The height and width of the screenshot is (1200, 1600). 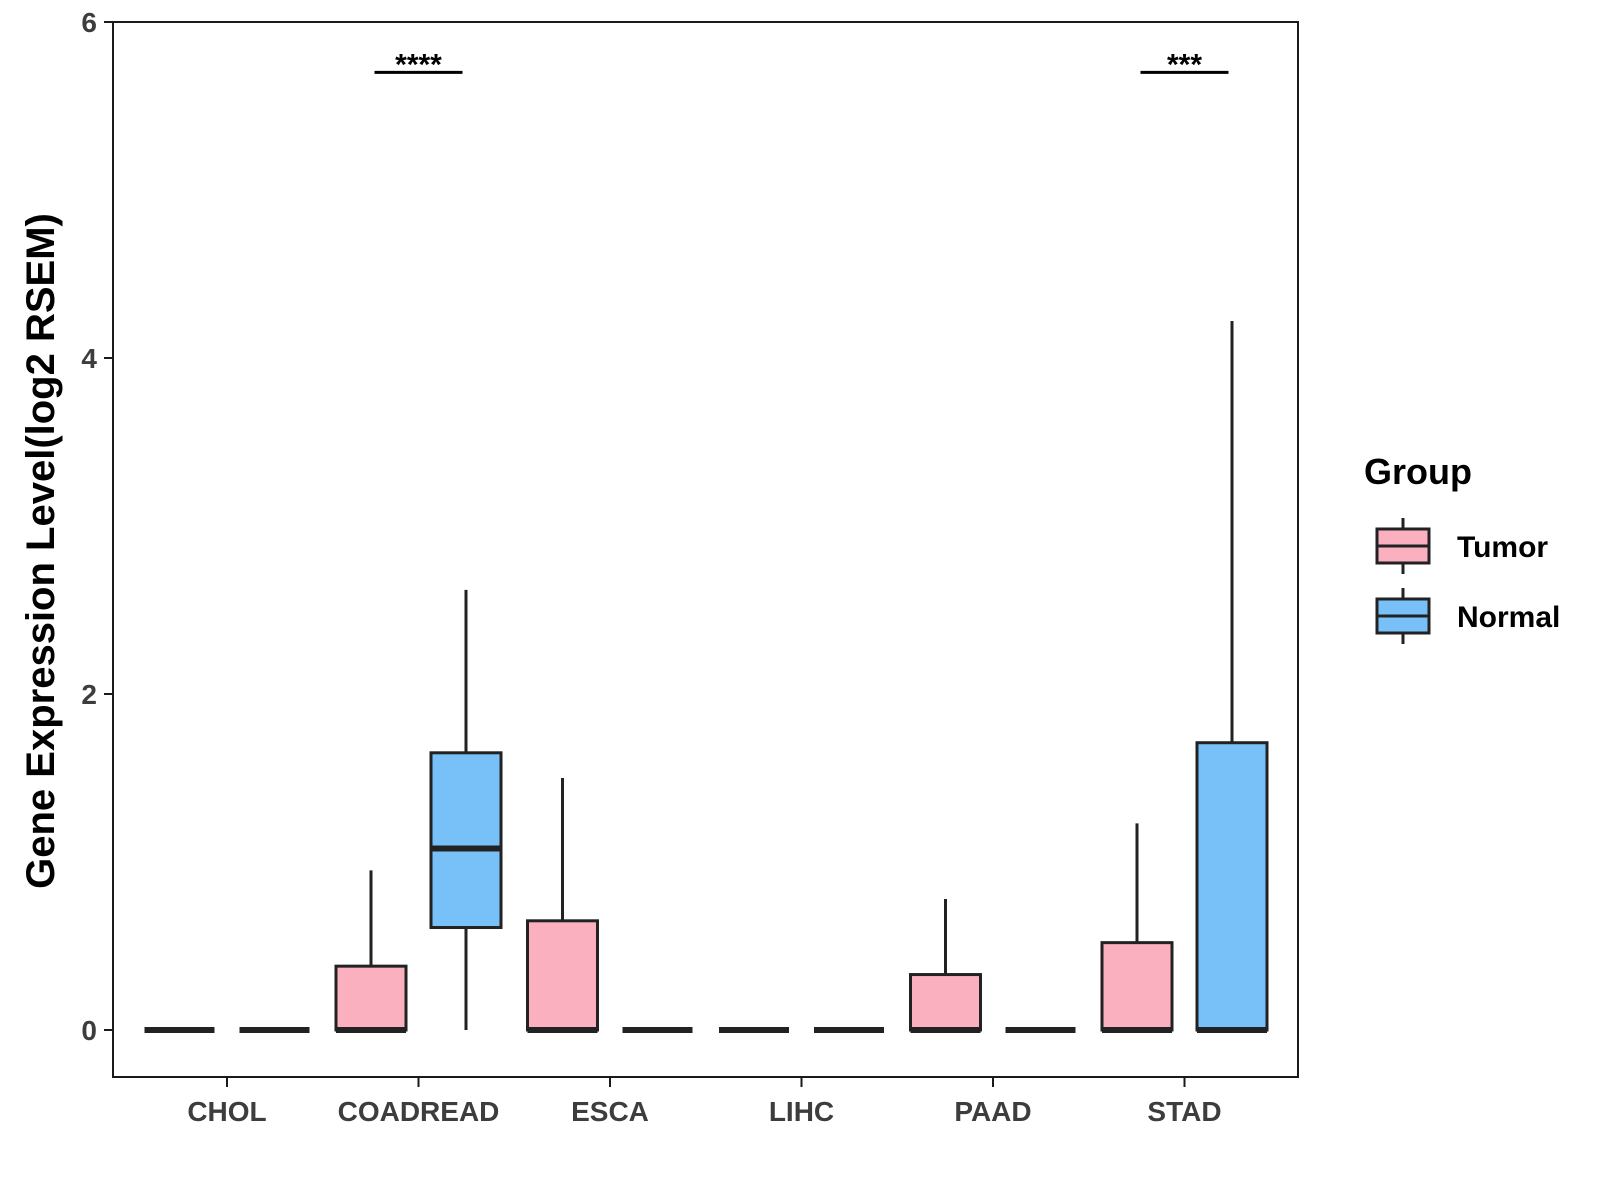 What do you see at coordinates (41, 551) in the screenshot?
I see `y-axis-title: Gene Expression Level(log2 RSEM)` at bounding box center [41, 551].